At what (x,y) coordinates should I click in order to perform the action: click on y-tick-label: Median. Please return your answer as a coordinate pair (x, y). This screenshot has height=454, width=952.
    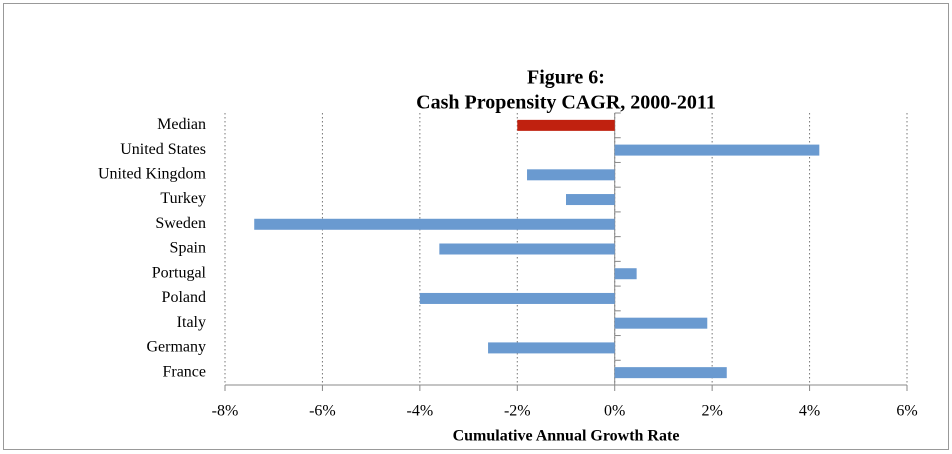
    Looking at the image, I should click on (181, 124).